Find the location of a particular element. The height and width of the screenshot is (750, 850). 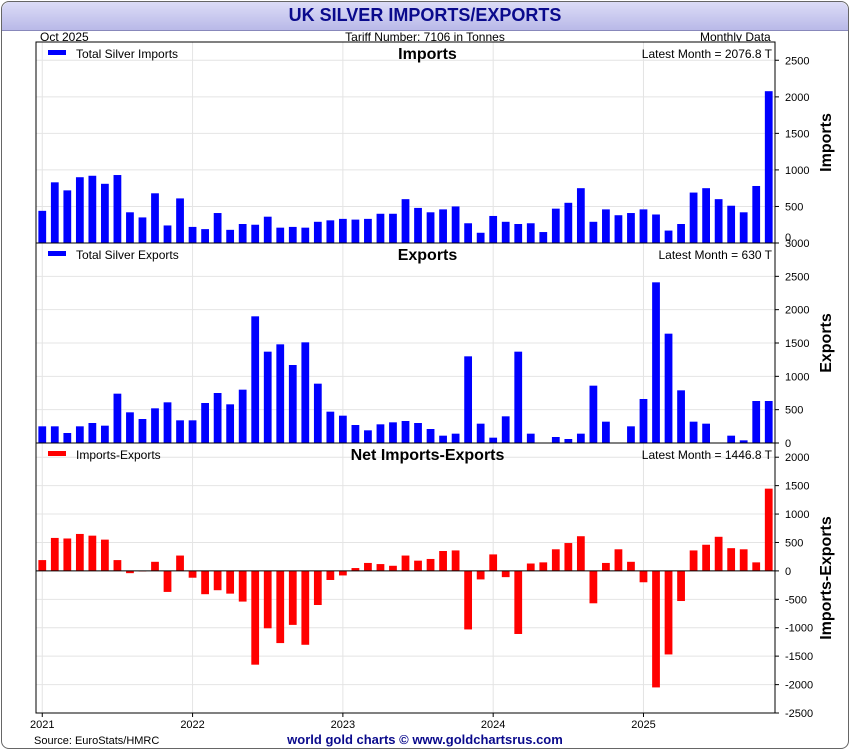

net-ytick-label: 1000 is located at coordinates (797, 515).